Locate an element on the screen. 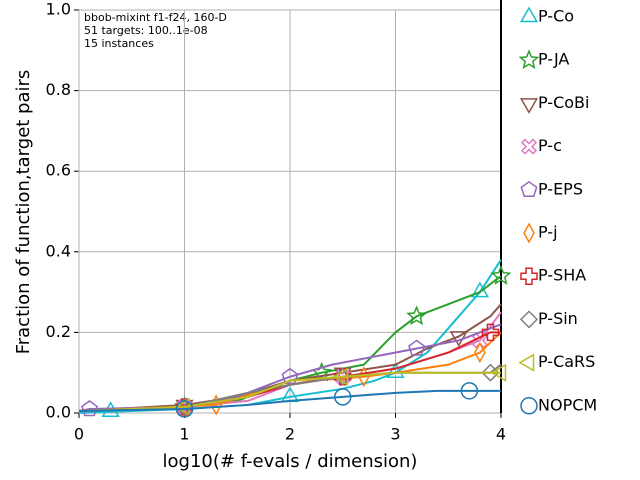  y-tick-label: 0.6 is located at coordinates (58, 170).